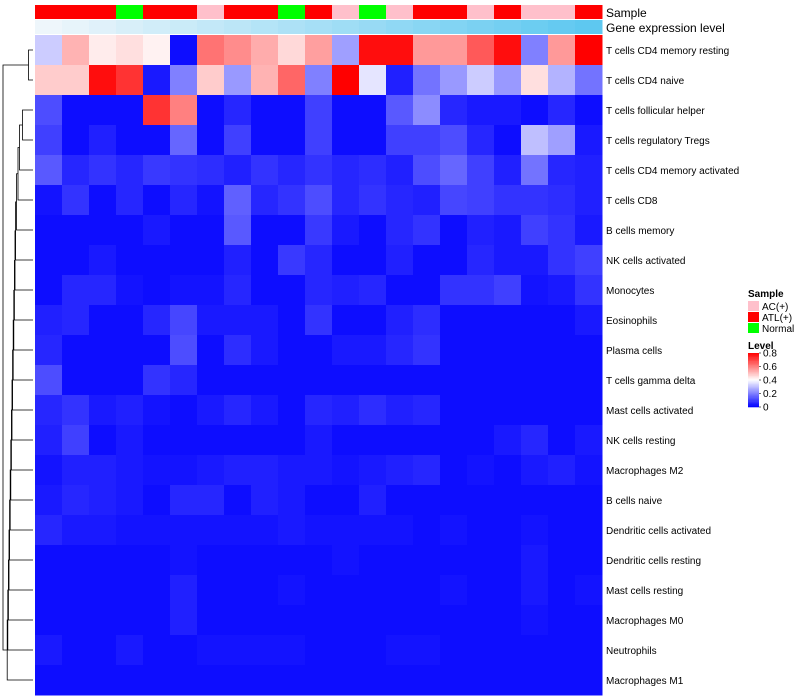 The image size is (800, 700). I want to click on row-label: T cells regulatory Tregs, so click(658, 141).